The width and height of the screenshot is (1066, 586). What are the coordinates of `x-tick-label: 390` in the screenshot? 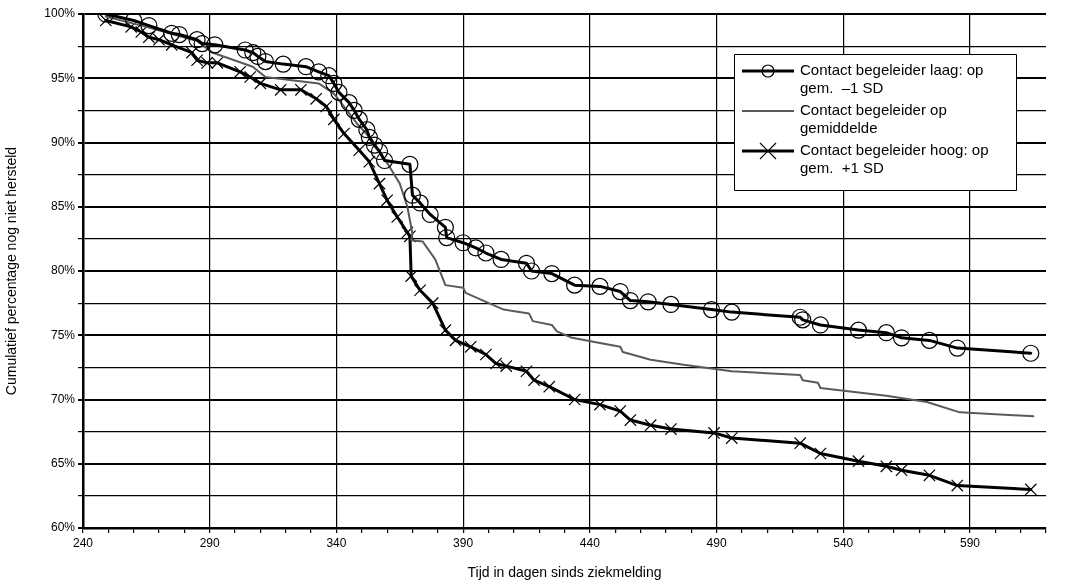 It's located at (463, 542).